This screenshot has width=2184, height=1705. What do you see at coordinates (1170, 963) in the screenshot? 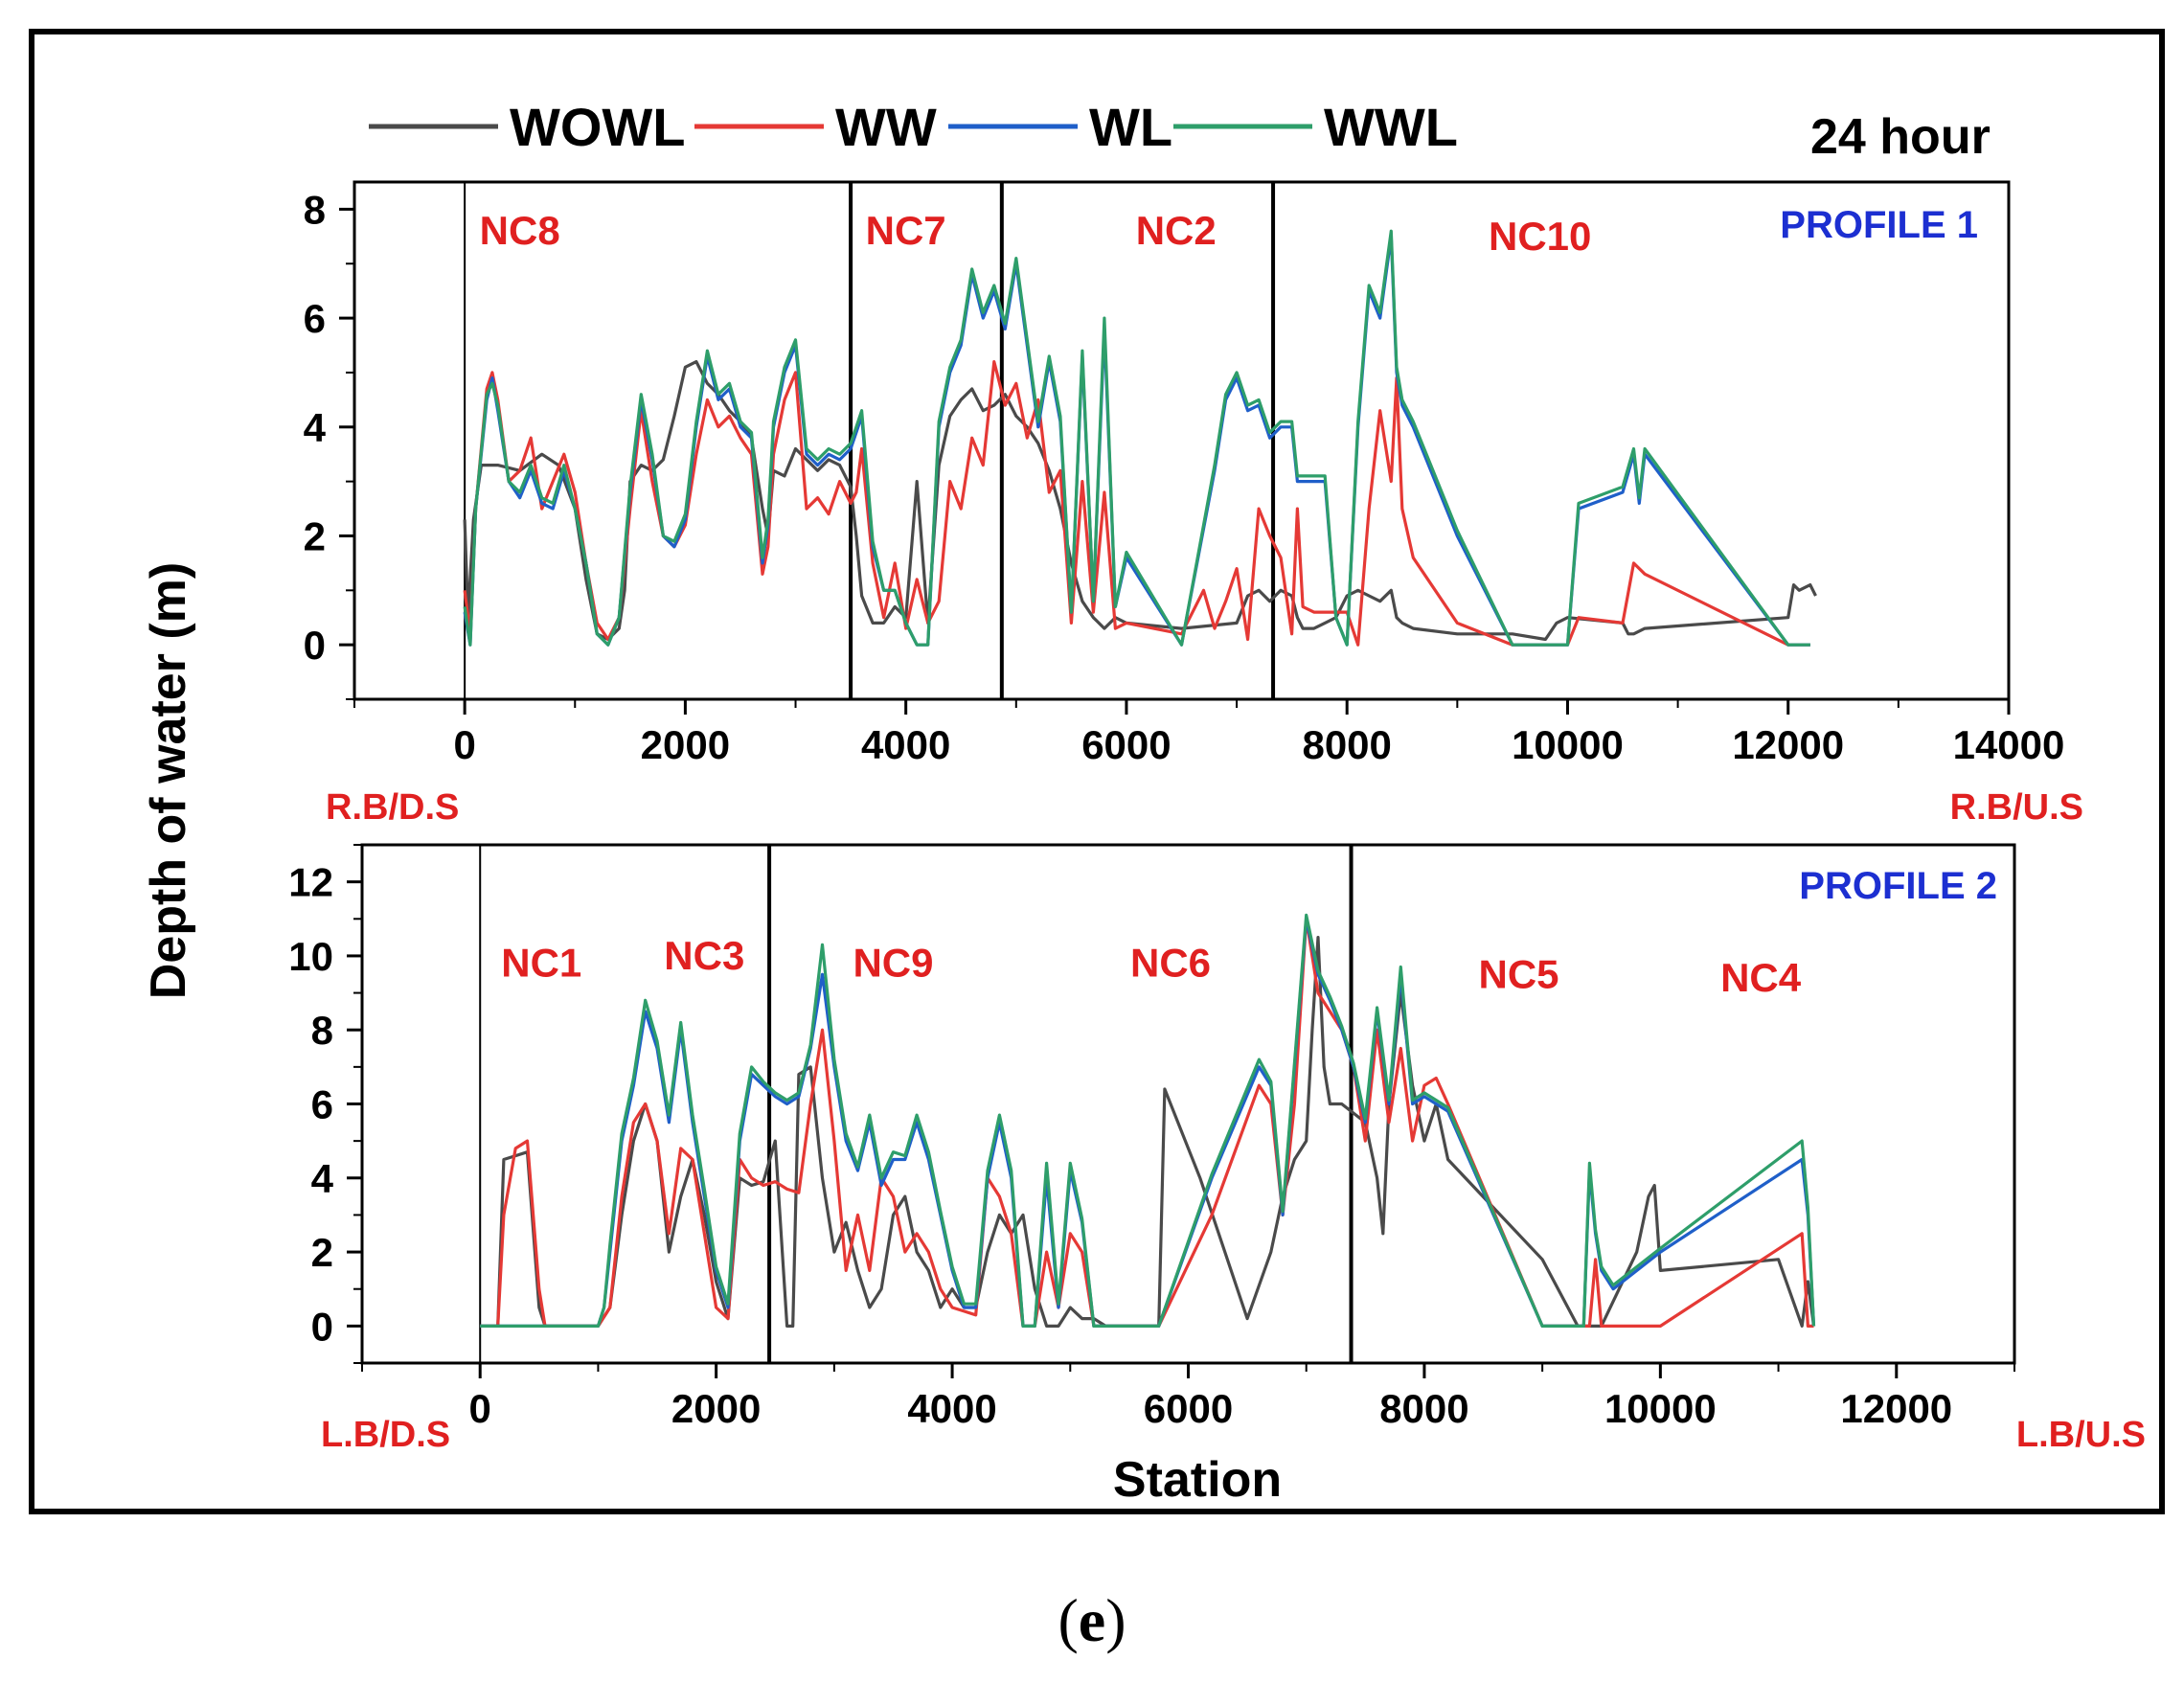
I see `p2-region-label-nc6: NC6` at bounding box center [1170, 963].